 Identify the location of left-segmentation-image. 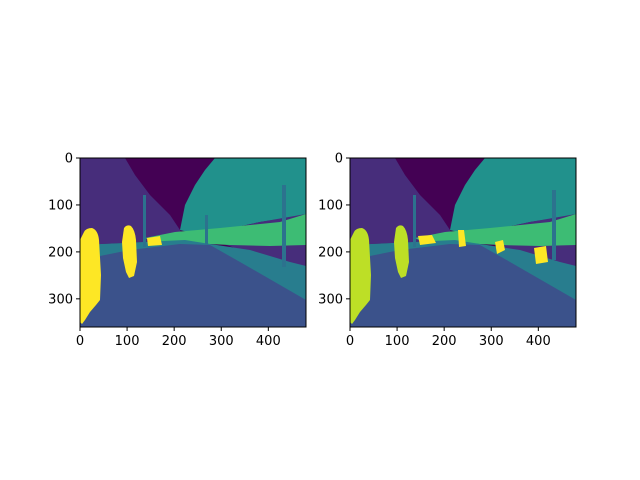
(193, 242).